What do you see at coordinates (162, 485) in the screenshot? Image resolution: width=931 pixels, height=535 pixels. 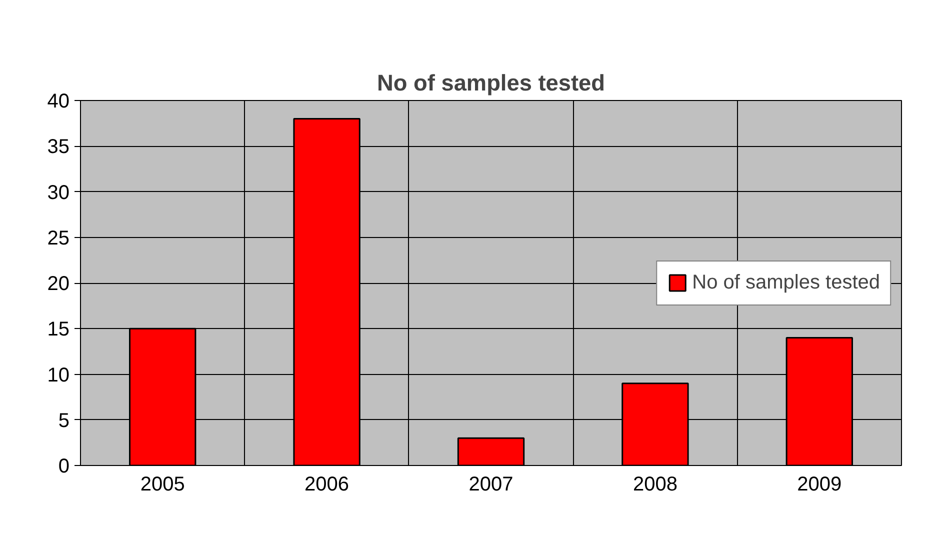 I see `x-tick-label: 2005` at bounding box center [162, 485].